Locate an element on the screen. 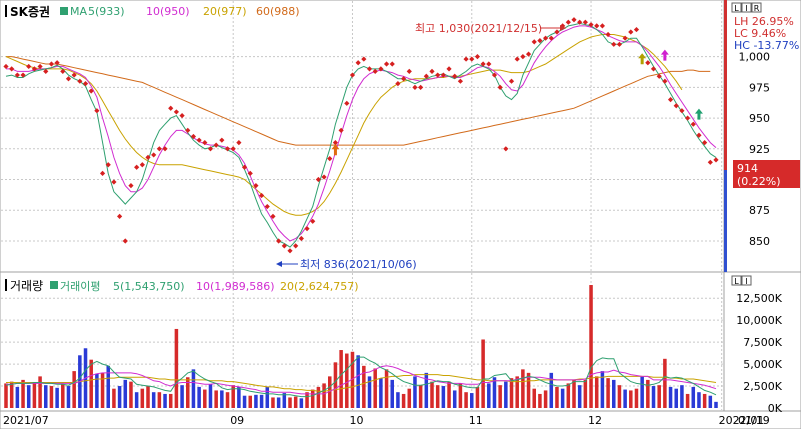 Image resolution: width=801 pixels, height=429 pixels. price-tick-label: 875 is located at coordinates (759, 210).